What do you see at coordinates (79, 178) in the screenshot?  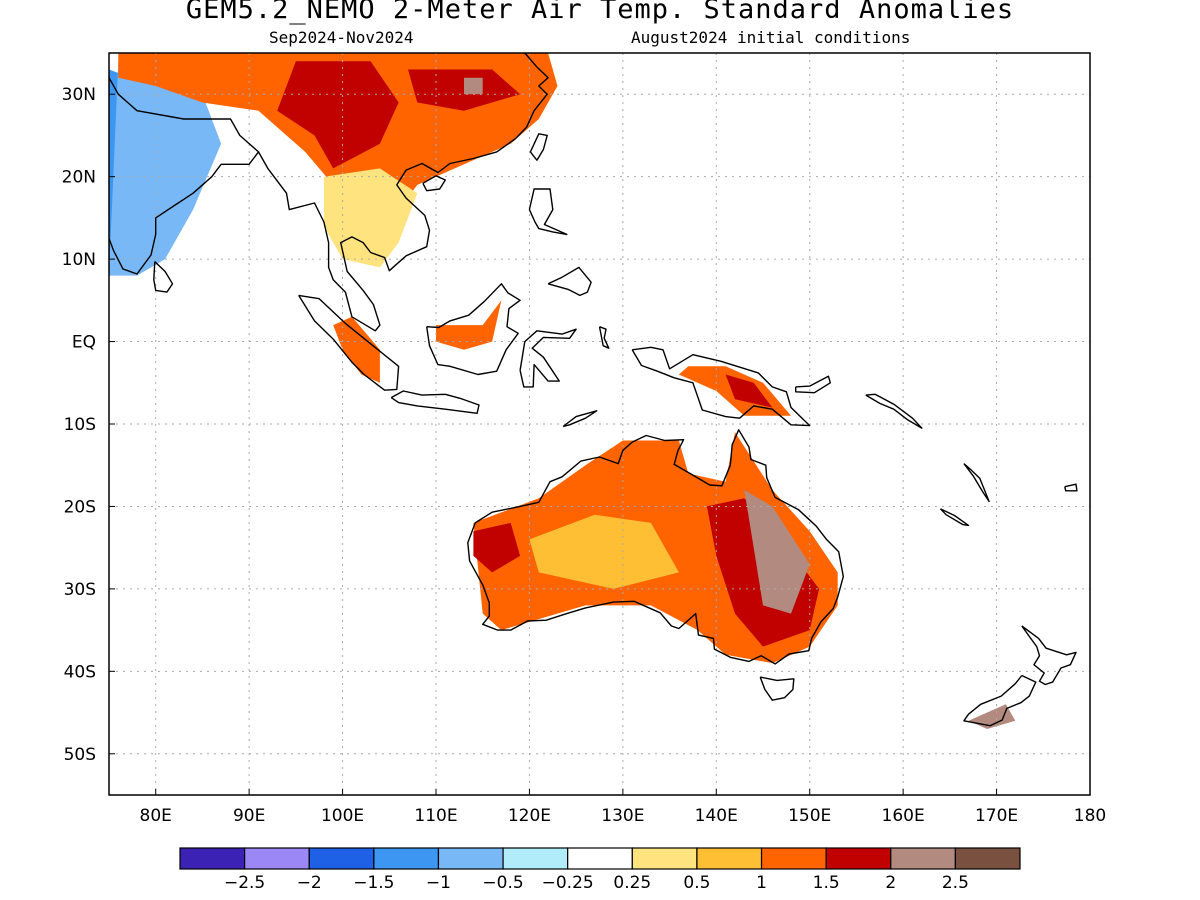 I see `lat-tick-label: 20N` at bounding box center [79, 178].